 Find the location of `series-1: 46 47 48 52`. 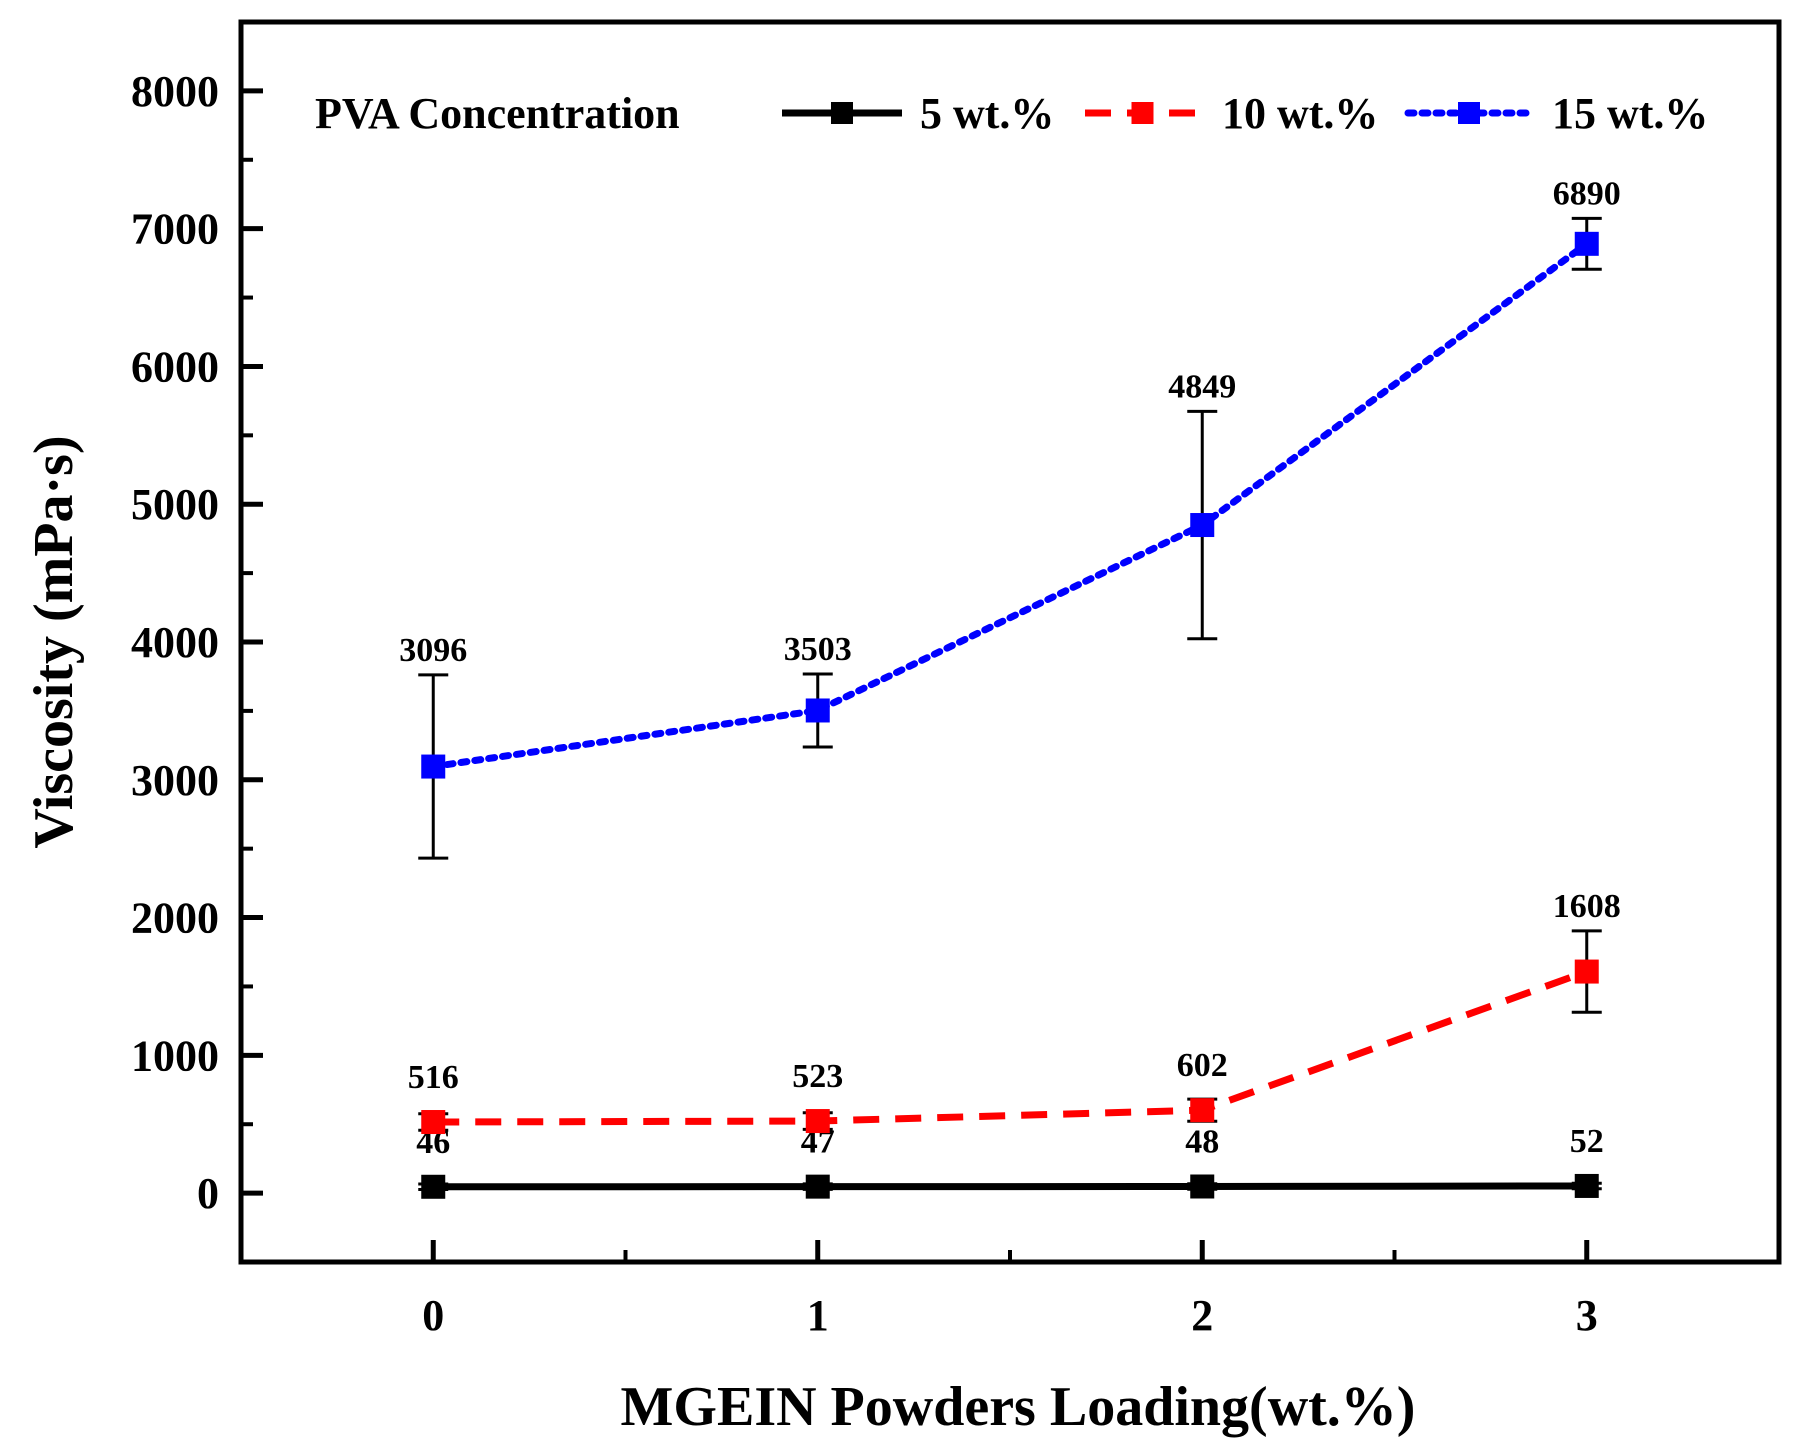

series-1: 46 47 48 52 is located at coordinates (1010, 1161).